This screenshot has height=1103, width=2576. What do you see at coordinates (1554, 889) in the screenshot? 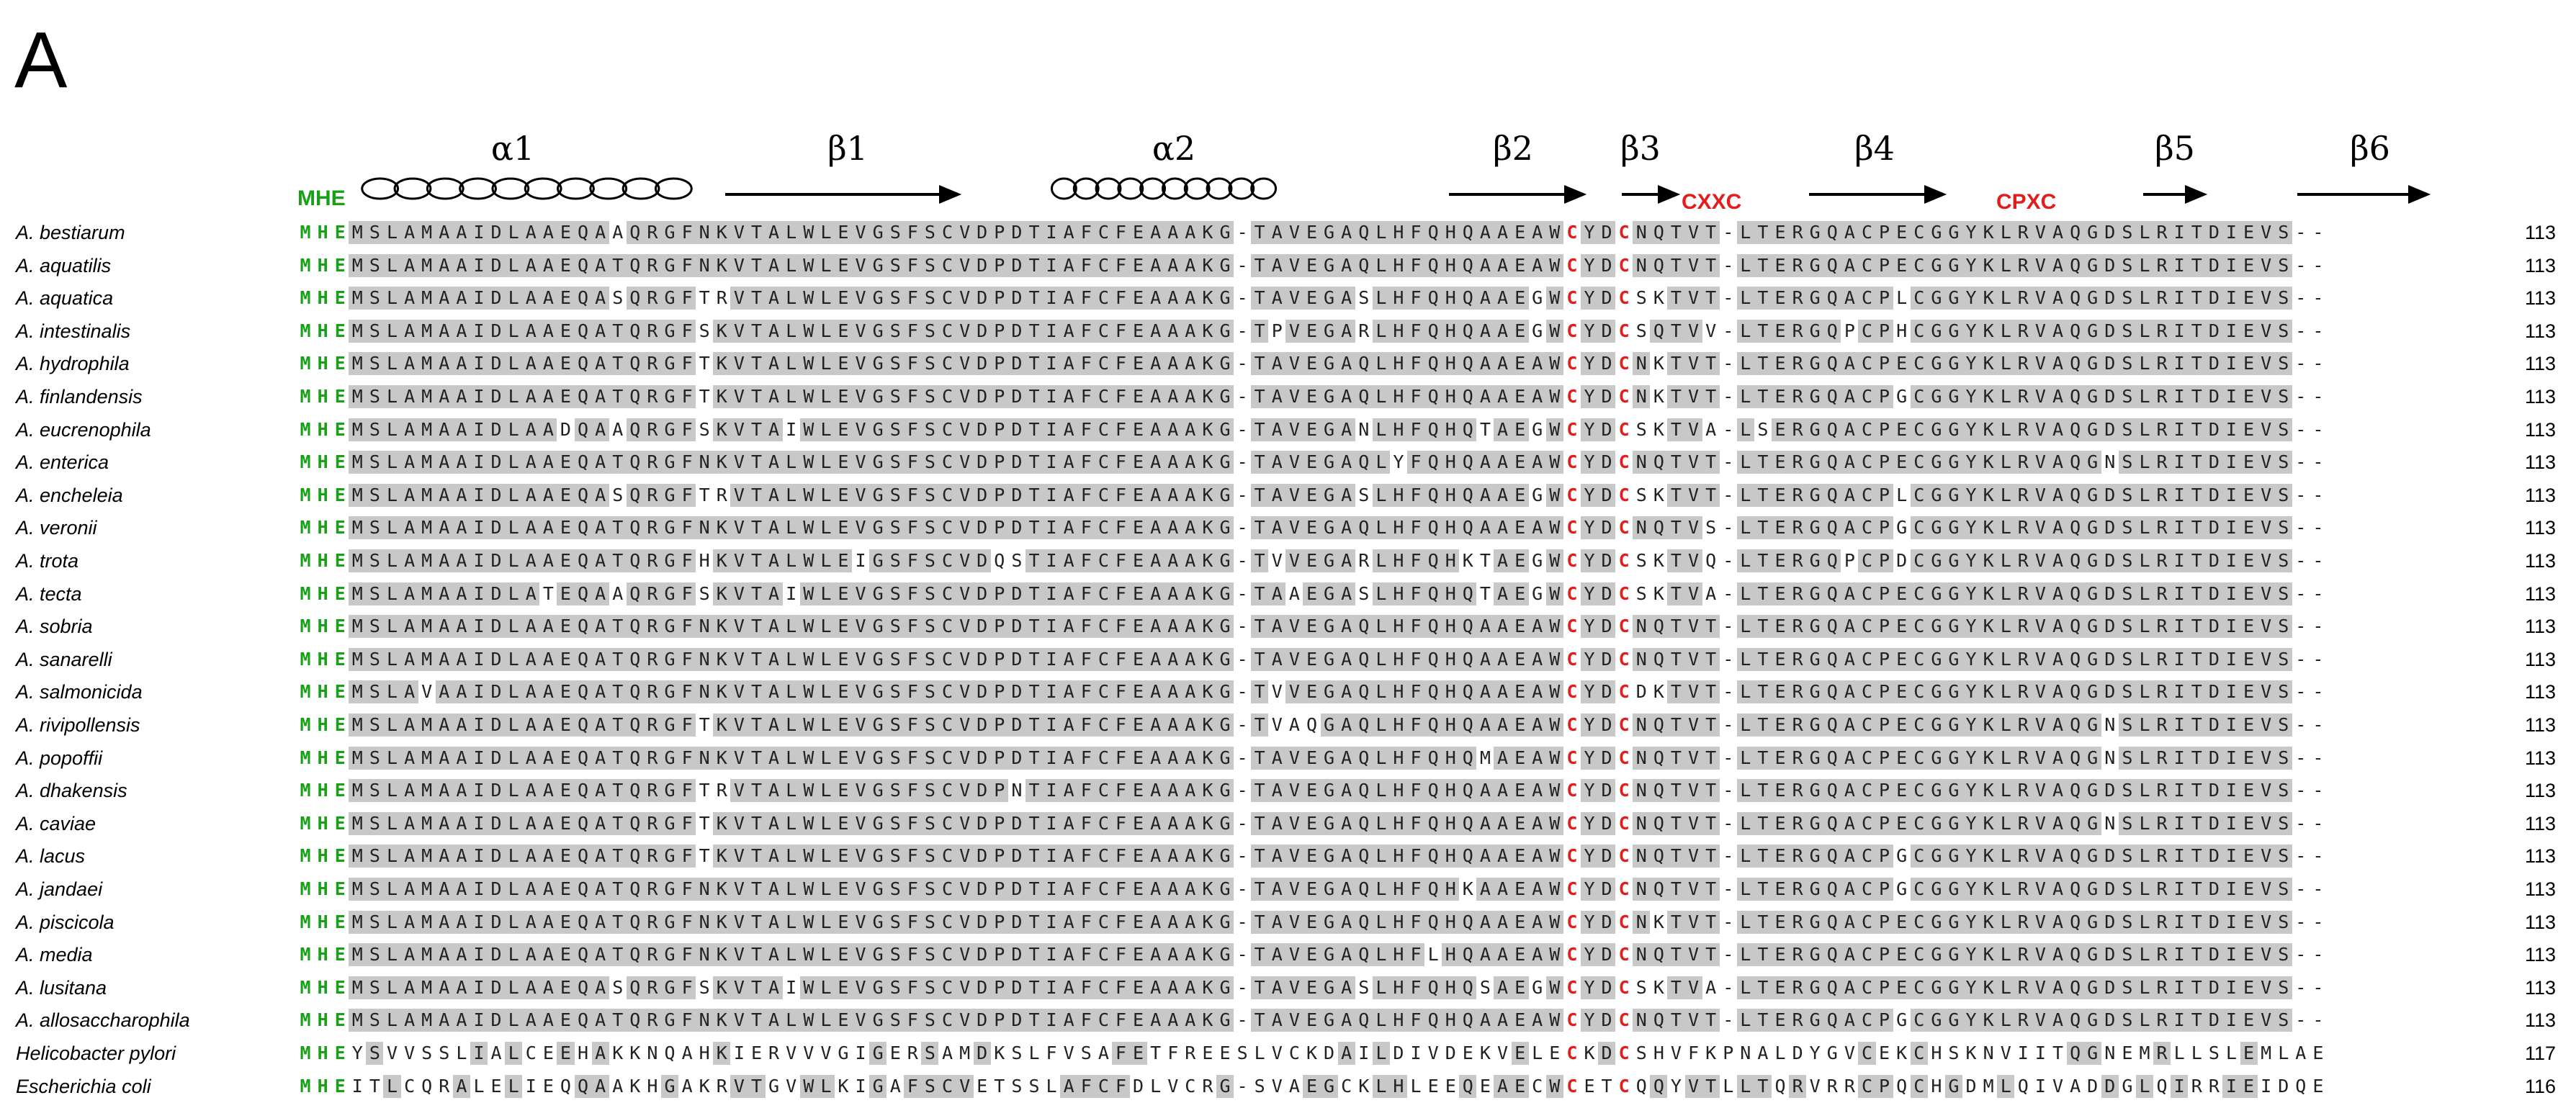
I see `residue: W` at bounding box center [1554, 889].